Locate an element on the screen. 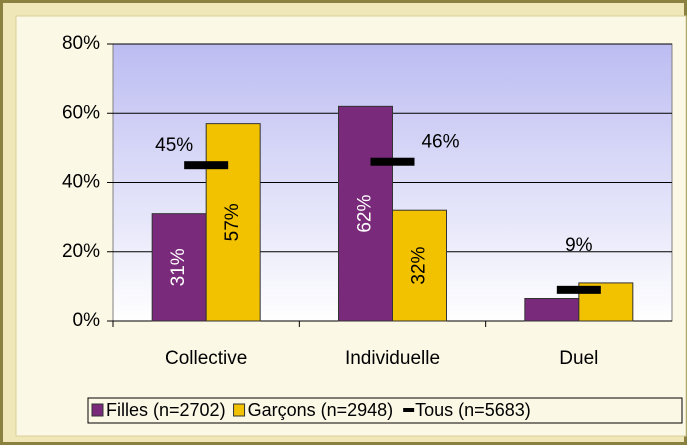 The height and width of the screenshot is (445, 687). x-tick-label: Duel is located at coordinates (578, 358).